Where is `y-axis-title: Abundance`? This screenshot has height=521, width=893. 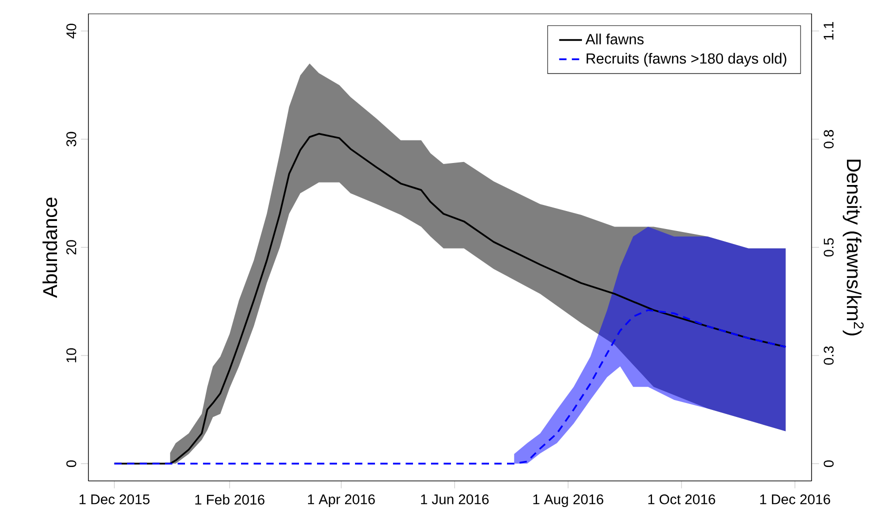 y-axis-title: Abundance is located at coordinates (50, 248).